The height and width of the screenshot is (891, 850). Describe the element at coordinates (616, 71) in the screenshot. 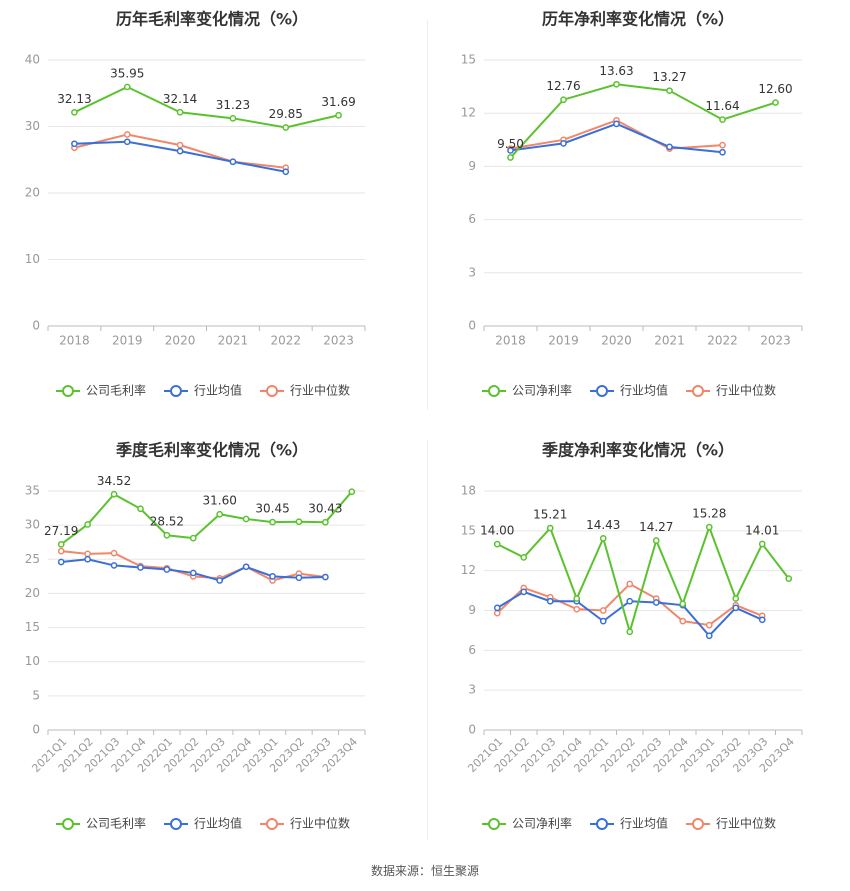

I see `data-label: 13.63` at that location.